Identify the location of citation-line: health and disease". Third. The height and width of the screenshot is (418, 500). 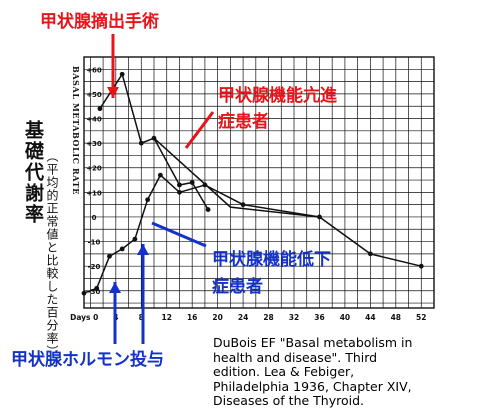
(295, 357).